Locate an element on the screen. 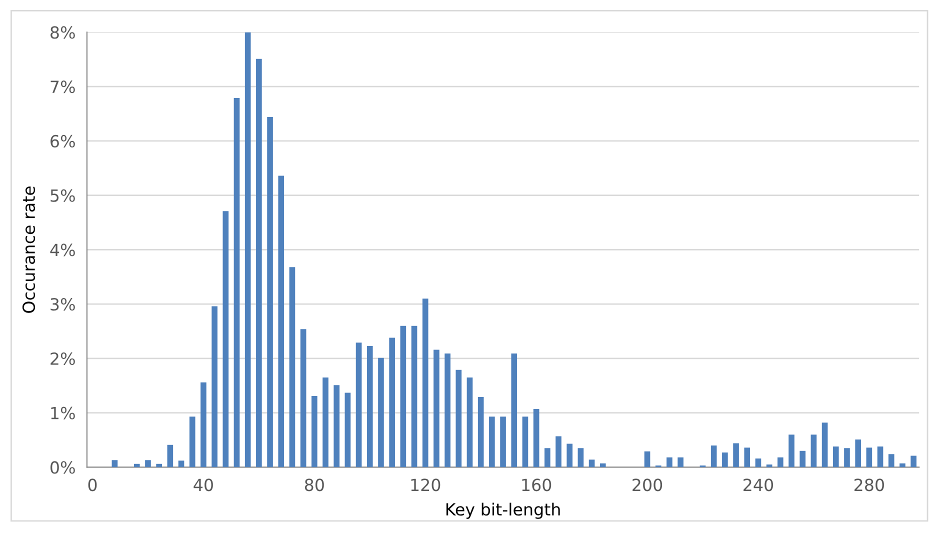  x-tick-label: 160 is located at coordinates (537, 485).